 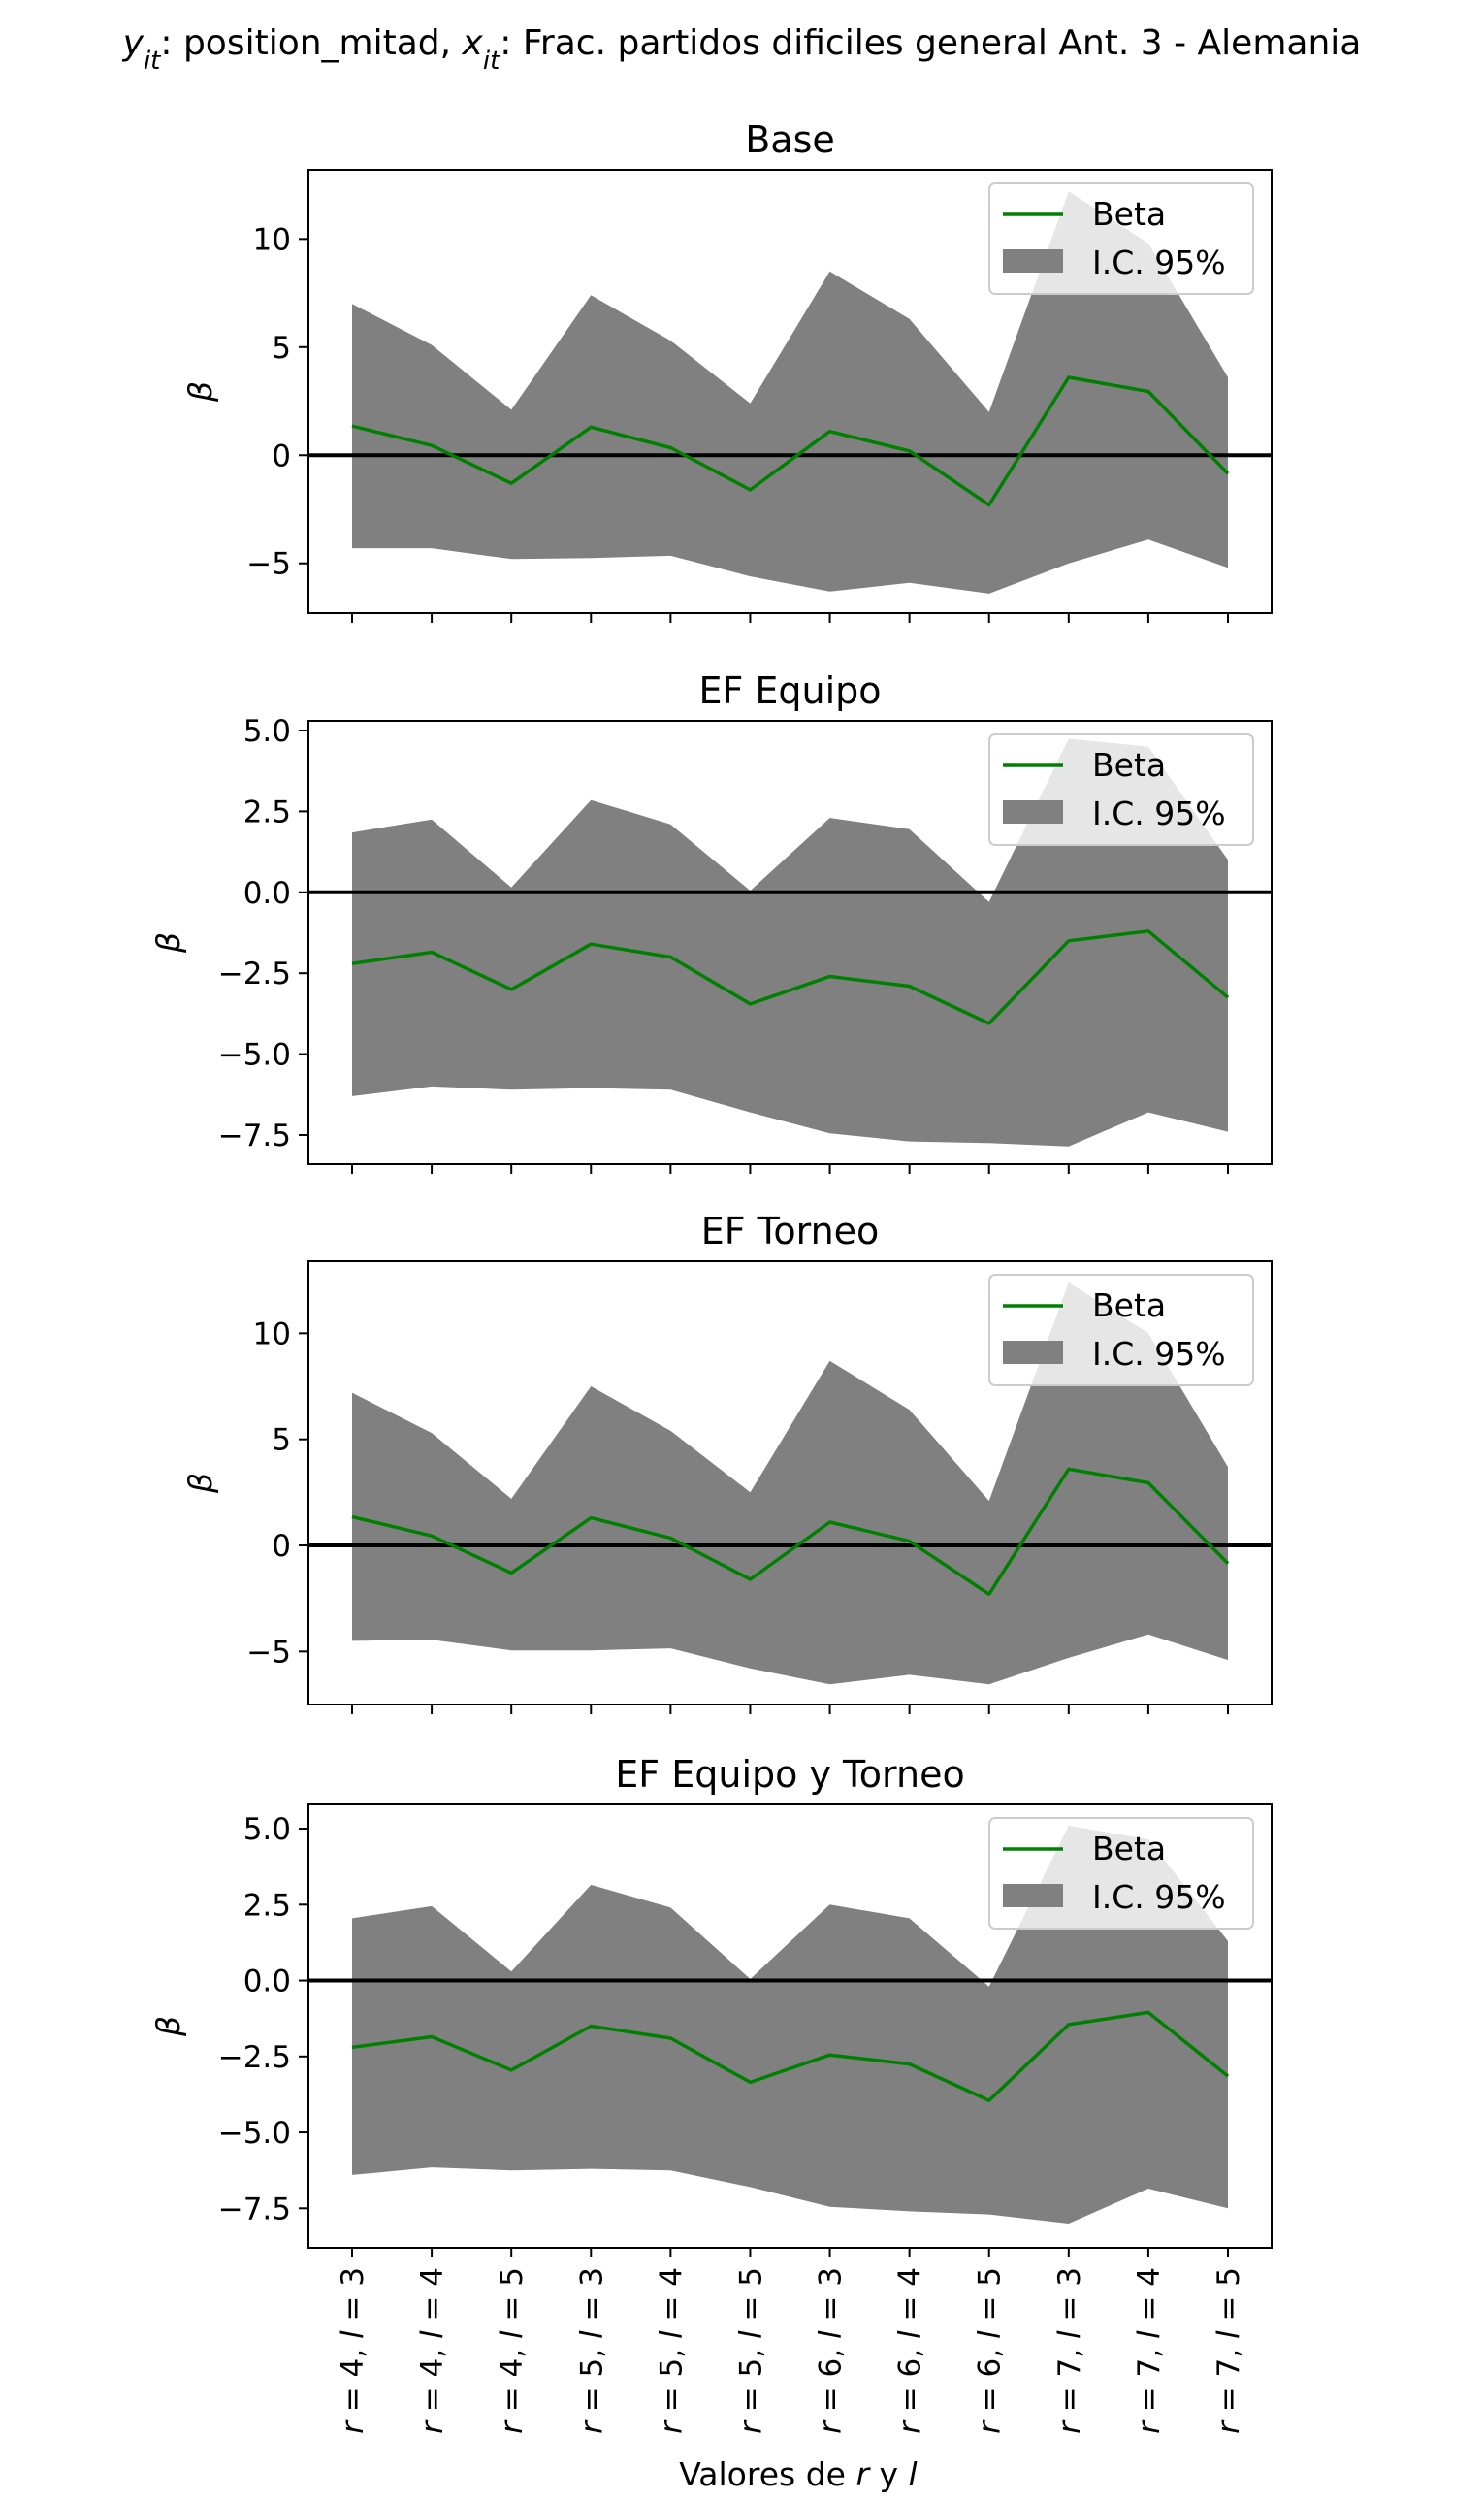 I want to click on x-tick-label: r = 5, l = 4, so click(x=671, y=2350).